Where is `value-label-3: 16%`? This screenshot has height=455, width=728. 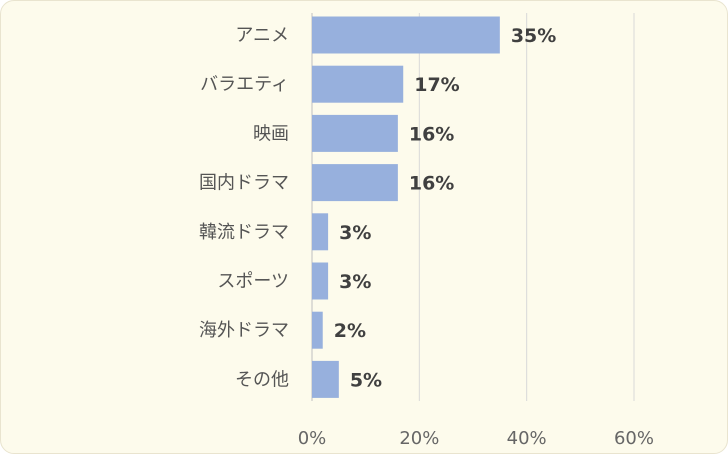 value-label-3: 16% is located at coordinates (431, 184).